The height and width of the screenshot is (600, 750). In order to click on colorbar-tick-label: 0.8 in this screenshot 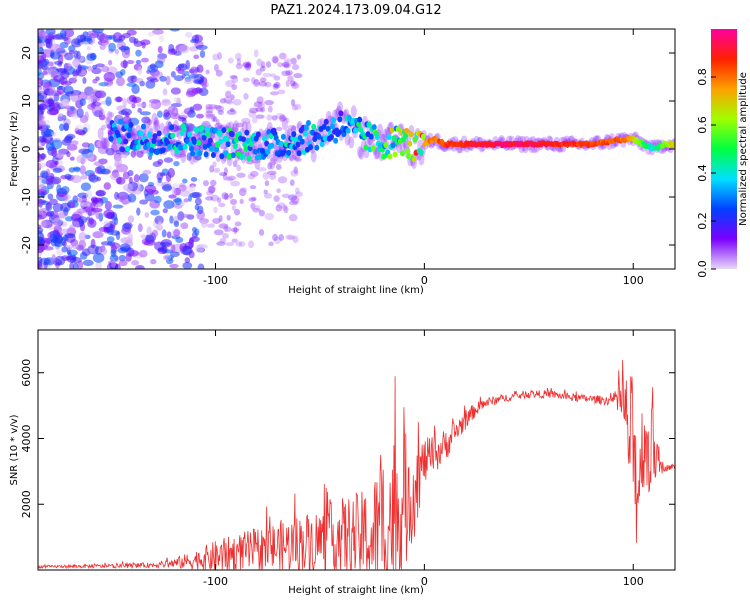, I will do `click(702, 77)`.